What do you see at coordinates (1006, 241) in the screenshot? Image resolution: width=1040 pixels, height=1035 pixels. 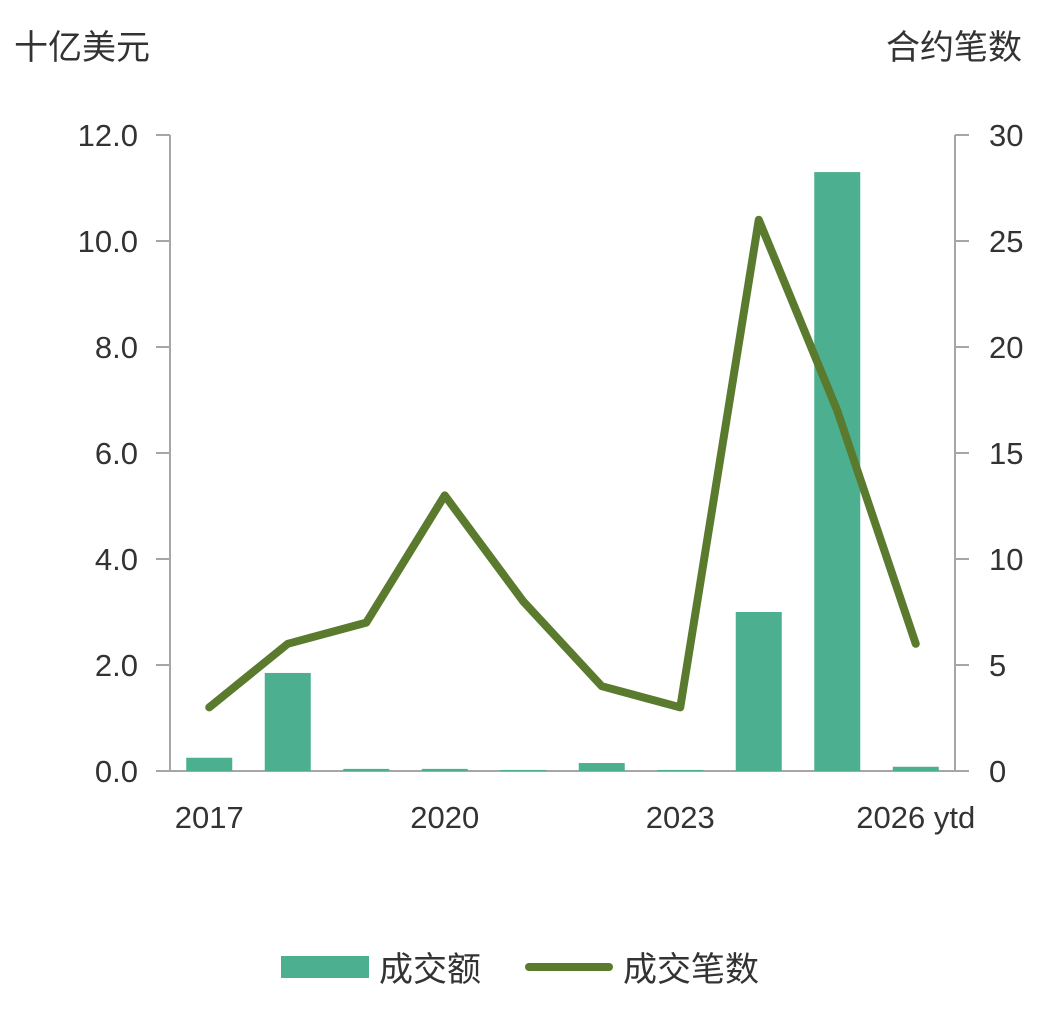 I see `right-y-tick-label: 25` at bounding box center [1006, 241].